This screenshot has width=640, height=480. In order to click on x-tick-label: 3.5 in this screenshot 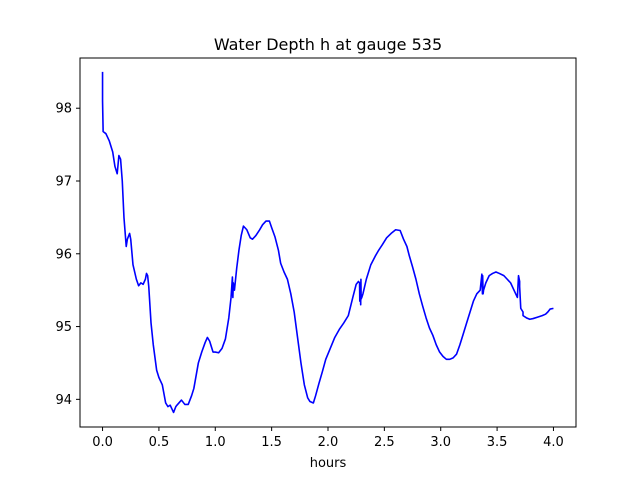, I will do `click(497, 442)`.